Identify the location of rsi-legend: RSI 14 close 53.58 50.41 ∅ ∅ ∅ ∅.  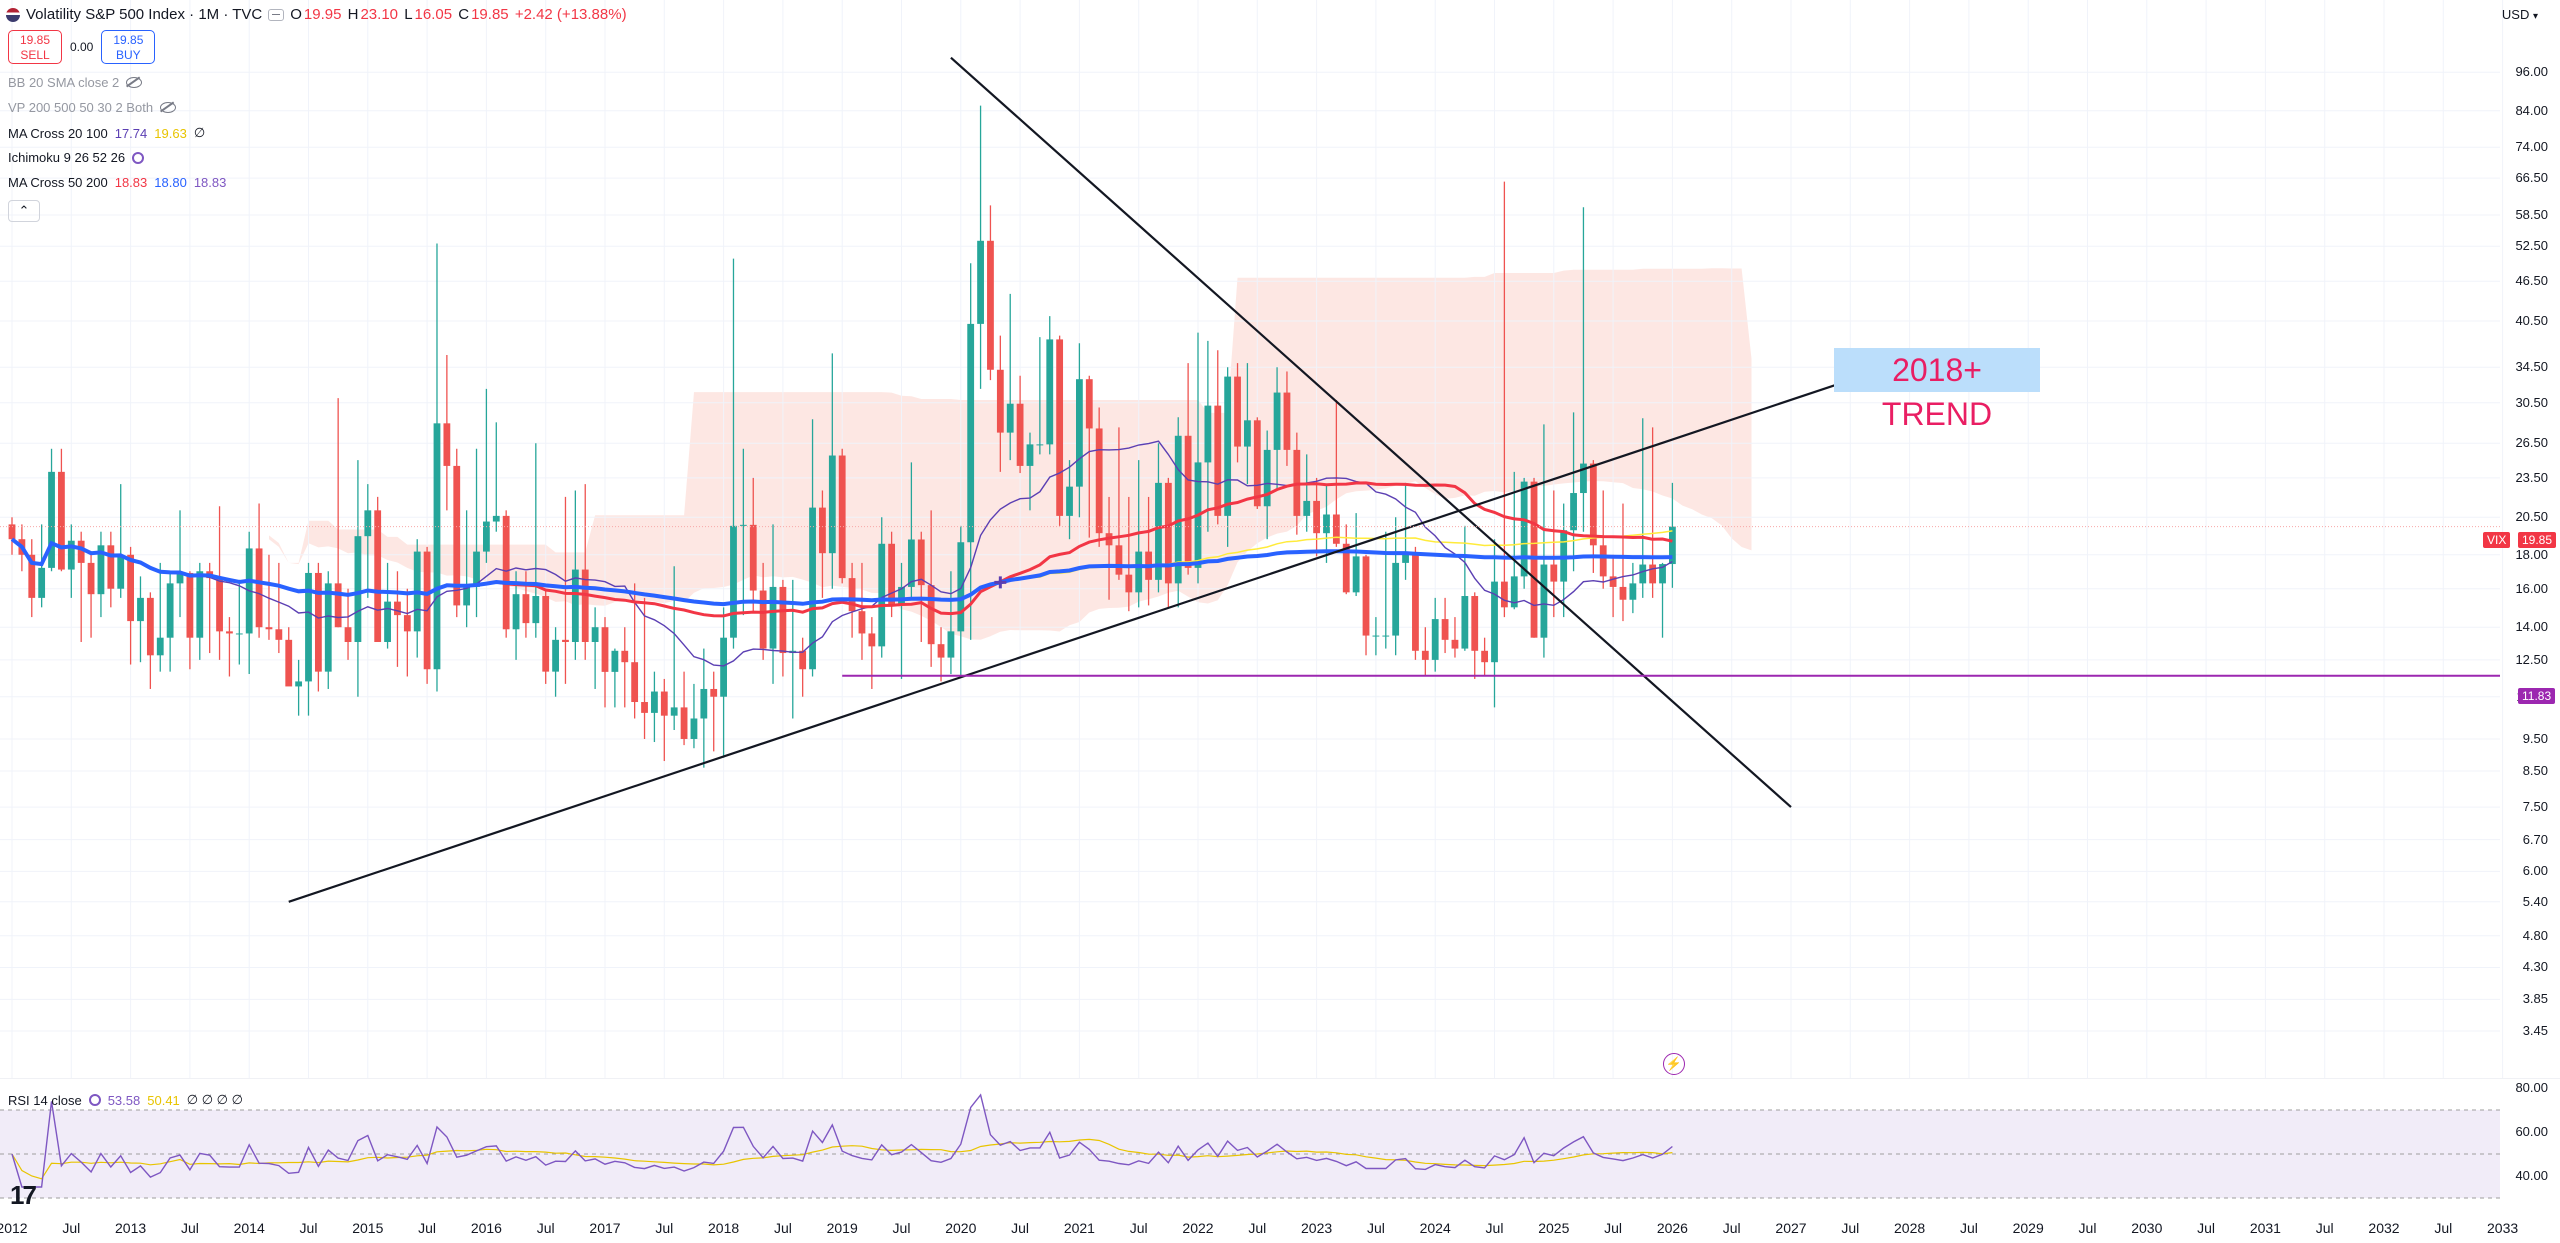
(125, 1100).